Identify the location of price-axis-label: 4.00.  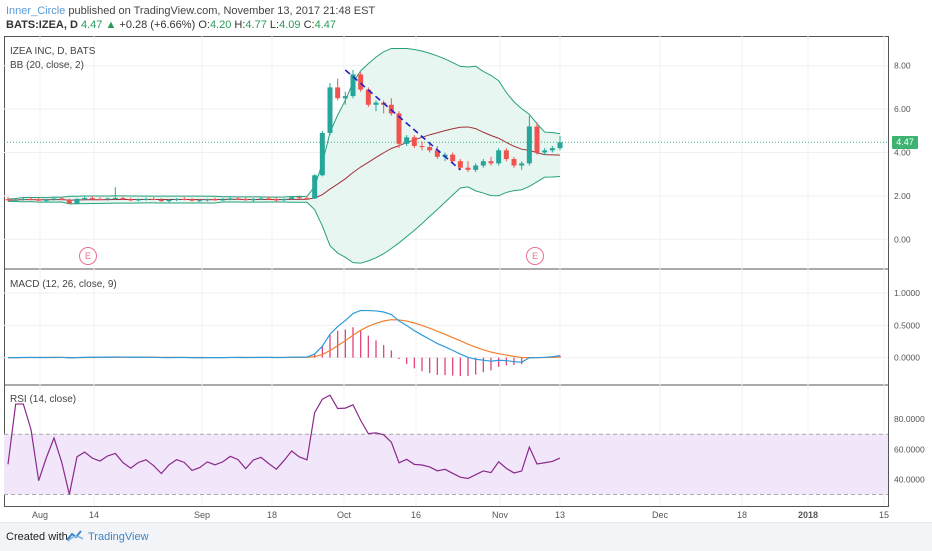
(902, 153).